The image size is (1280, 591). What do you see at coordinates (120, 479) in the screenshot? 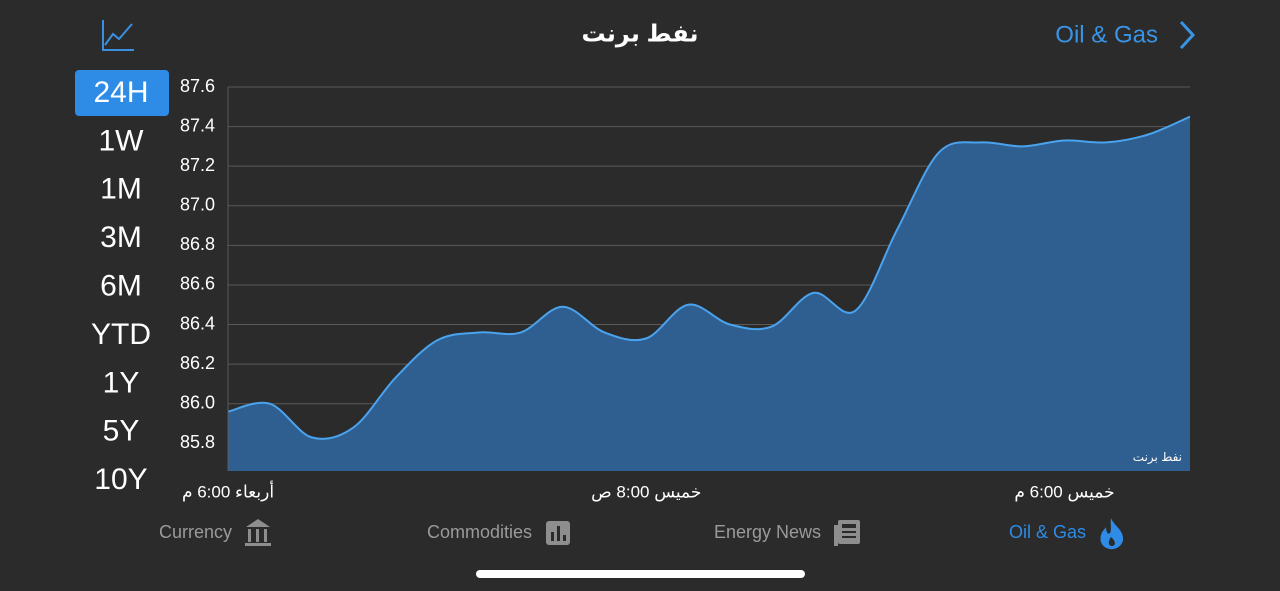
I see `range-button: 10Y` at bounding box center [120, 479].